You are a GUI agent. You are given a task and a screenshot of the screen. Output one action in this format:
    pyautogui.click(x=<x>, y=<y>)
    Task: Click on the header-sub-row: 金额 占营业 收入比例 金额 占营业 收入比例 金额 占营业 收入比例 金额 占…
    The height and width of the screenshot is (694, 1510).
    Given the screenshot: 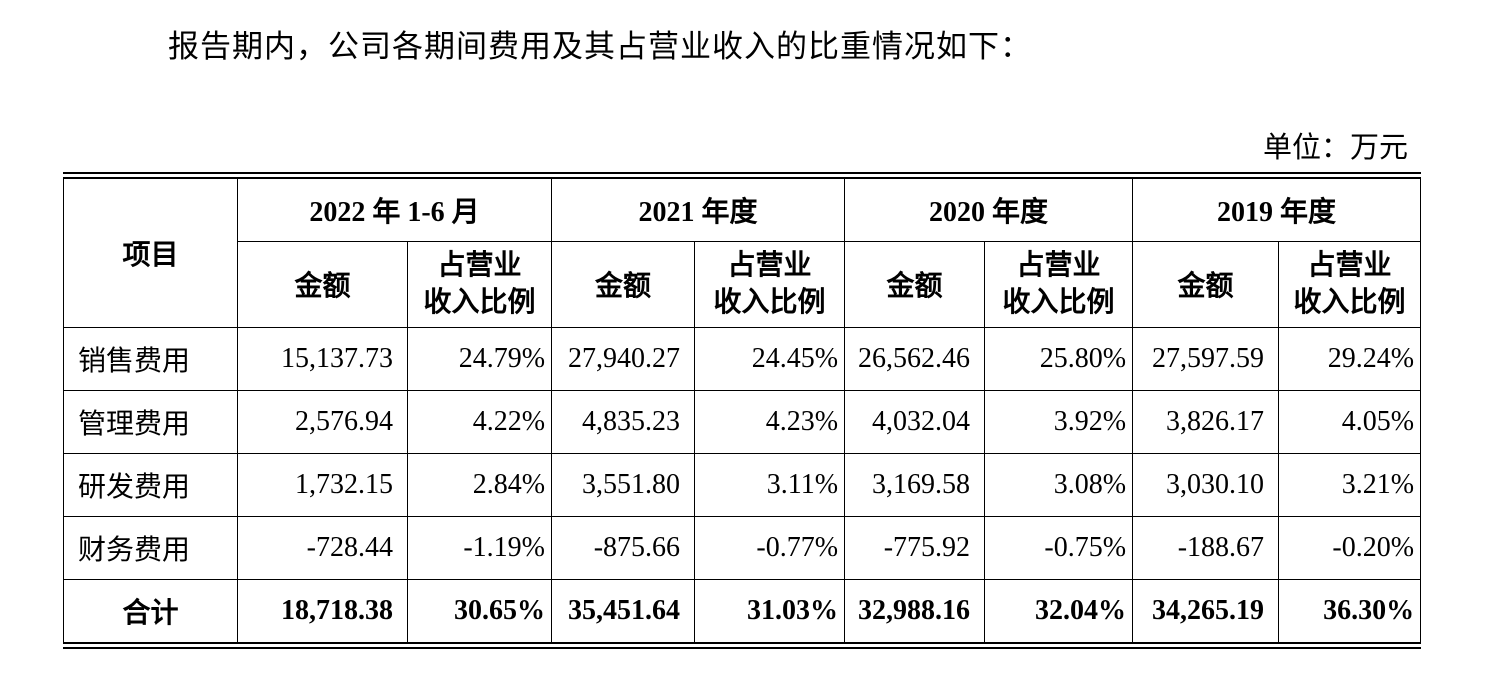 What is the action you would take?
    pyautogui.click(x=743, y=284)
    